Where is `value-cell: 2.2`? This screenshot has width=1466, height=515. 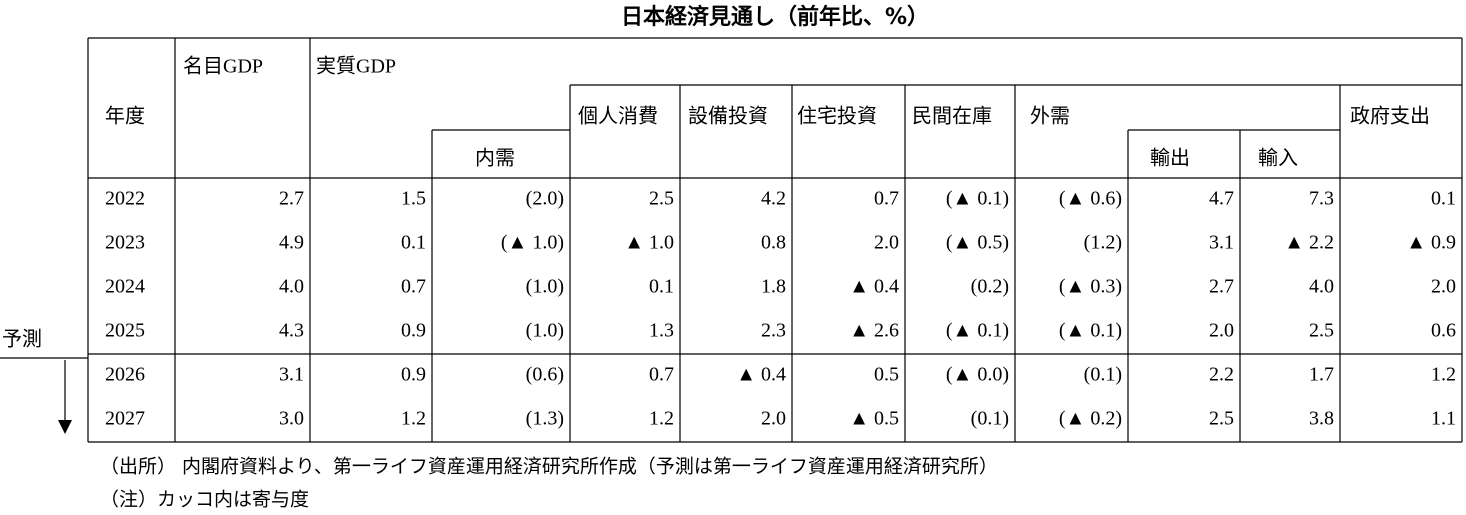 value-cell: 2.2 is located at coordinates (1221, 375).